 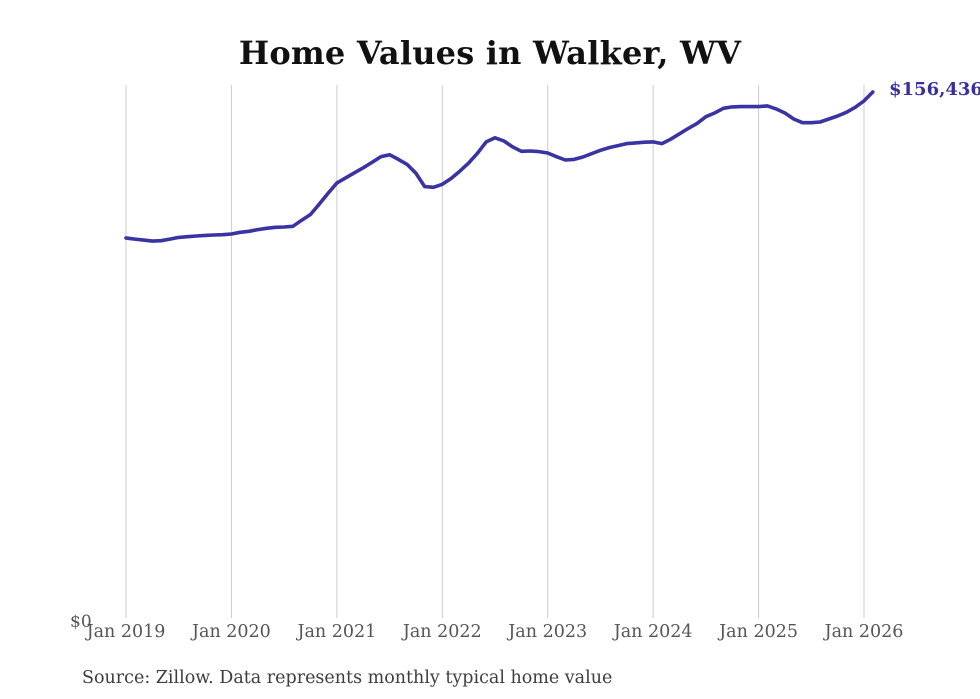 I want to click on x-tick-label: Jan 2022, so click(x=441, y=632).